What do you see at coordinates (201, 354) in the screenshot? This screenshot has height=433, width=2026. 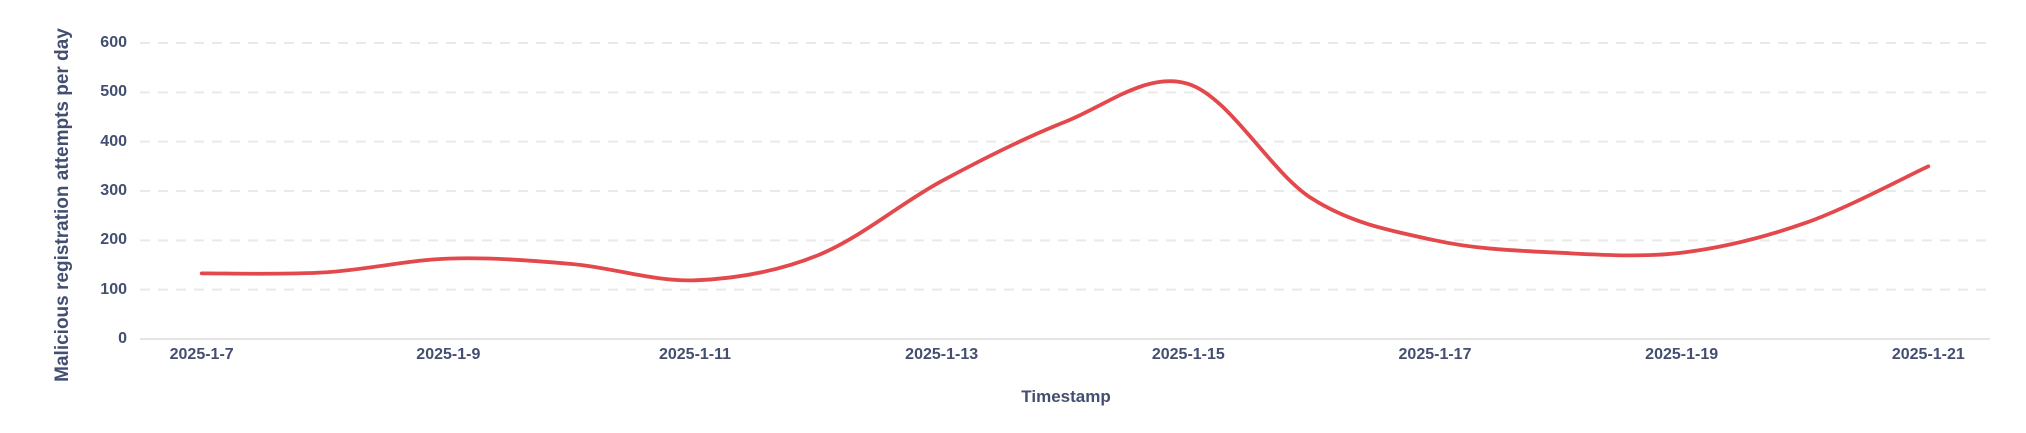 I see `x-tick-label-2025-1-7: 2025-1-7` at bounding box center [201, 354].